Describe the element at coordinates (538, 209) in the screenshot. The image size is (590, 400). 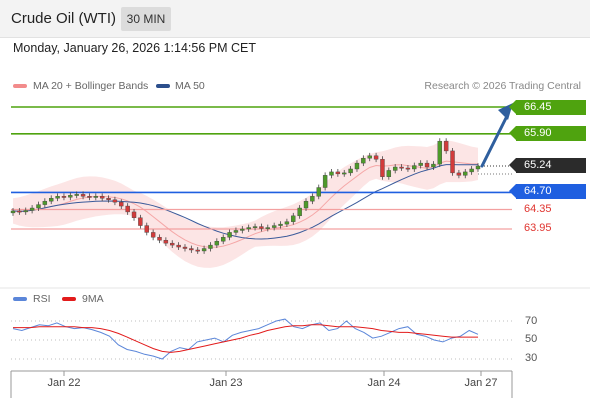
I see `support-1-label: 64.35` at that location.